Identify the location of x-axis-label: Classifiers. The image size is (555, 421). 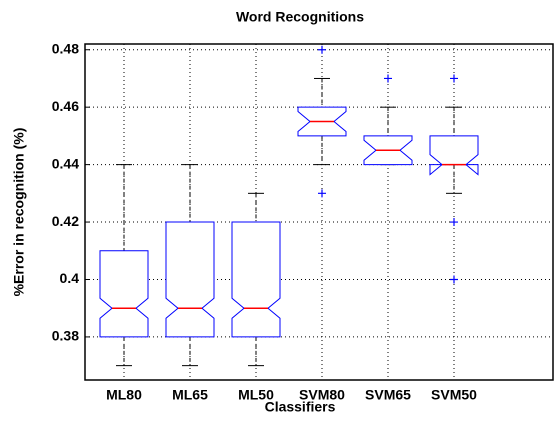
(300, 407).